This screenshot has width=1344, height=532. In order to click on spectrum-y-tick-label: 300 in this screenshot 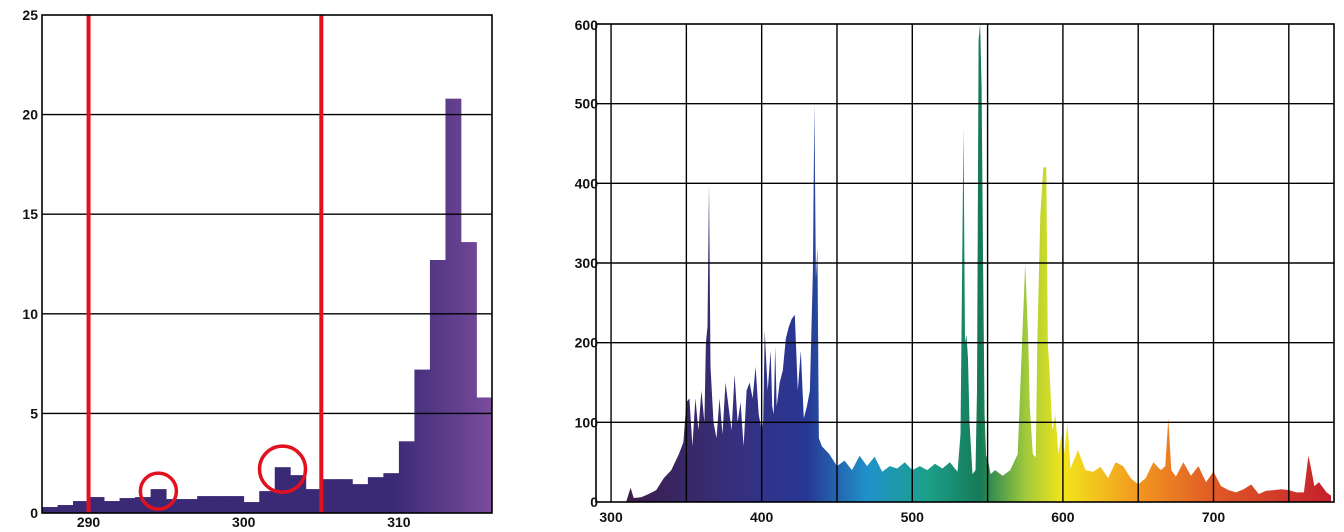, I will do `click(587, 263)`.